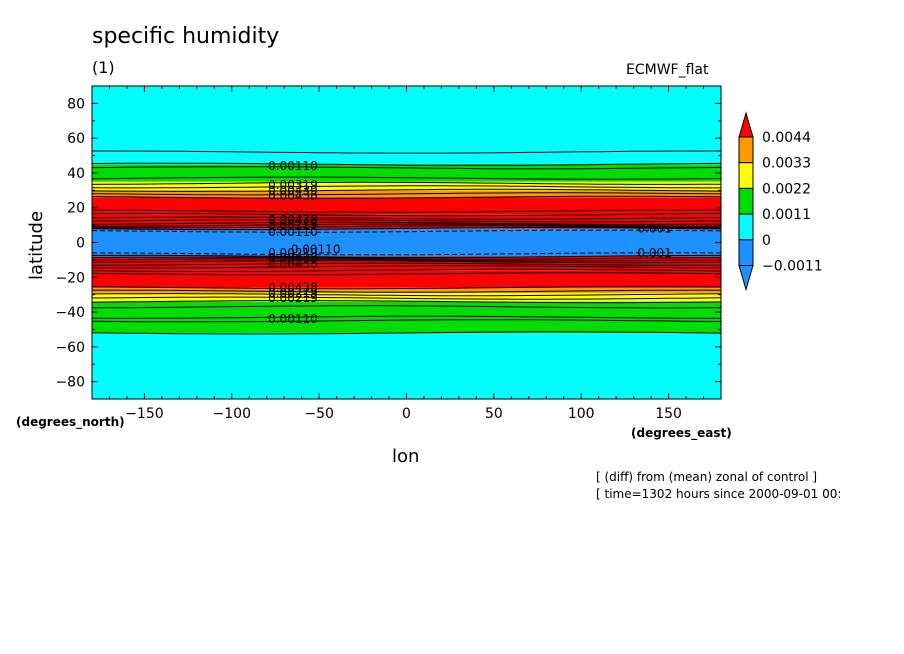 The image size is (904, 654). What do you see at coordinates (786, 215) in the screenshot?
I see `colorbar-label: 0.0011` at bounding box center [786, 215].